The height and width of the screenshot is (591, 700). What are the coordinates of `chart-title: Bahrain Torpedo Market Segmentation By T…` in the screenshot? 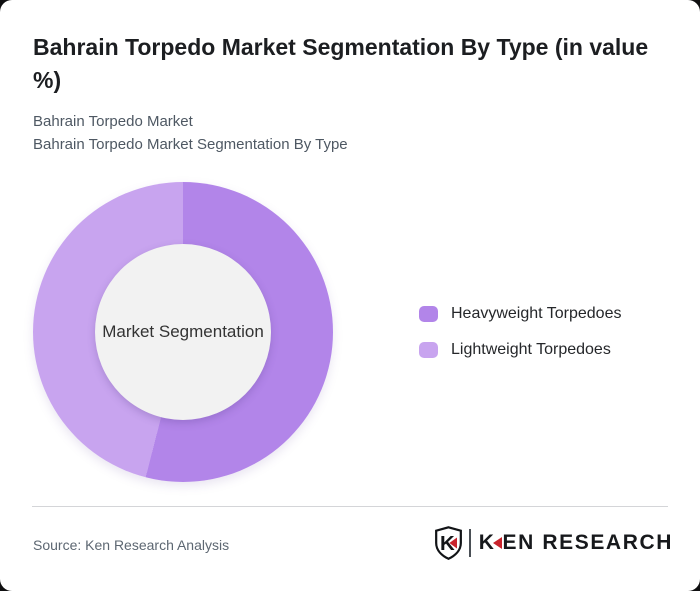 It's located at (341, 63).